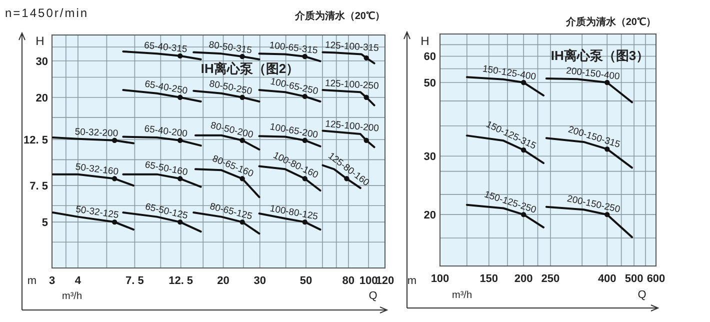  What do you see at coordinates (230, 48) in the screenshot?
I see `text: 80-50-315` at bounding box center [230, 48].